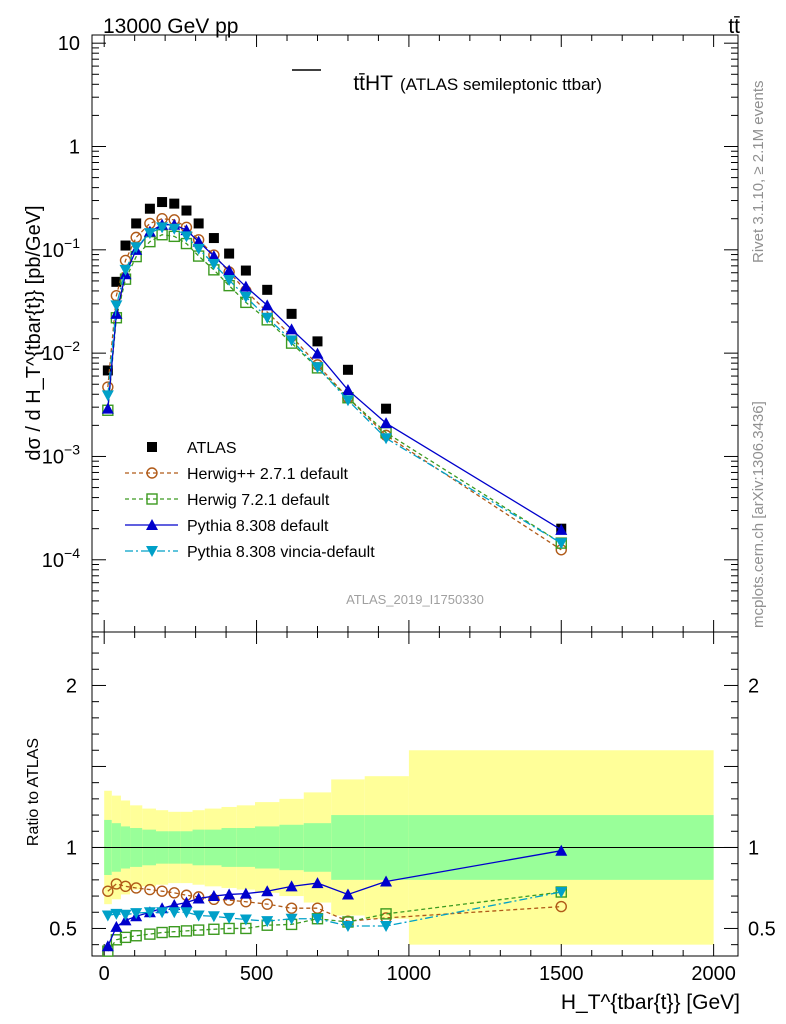  I want to click on ratio-y-tick-label: 1, so click(71, 848).